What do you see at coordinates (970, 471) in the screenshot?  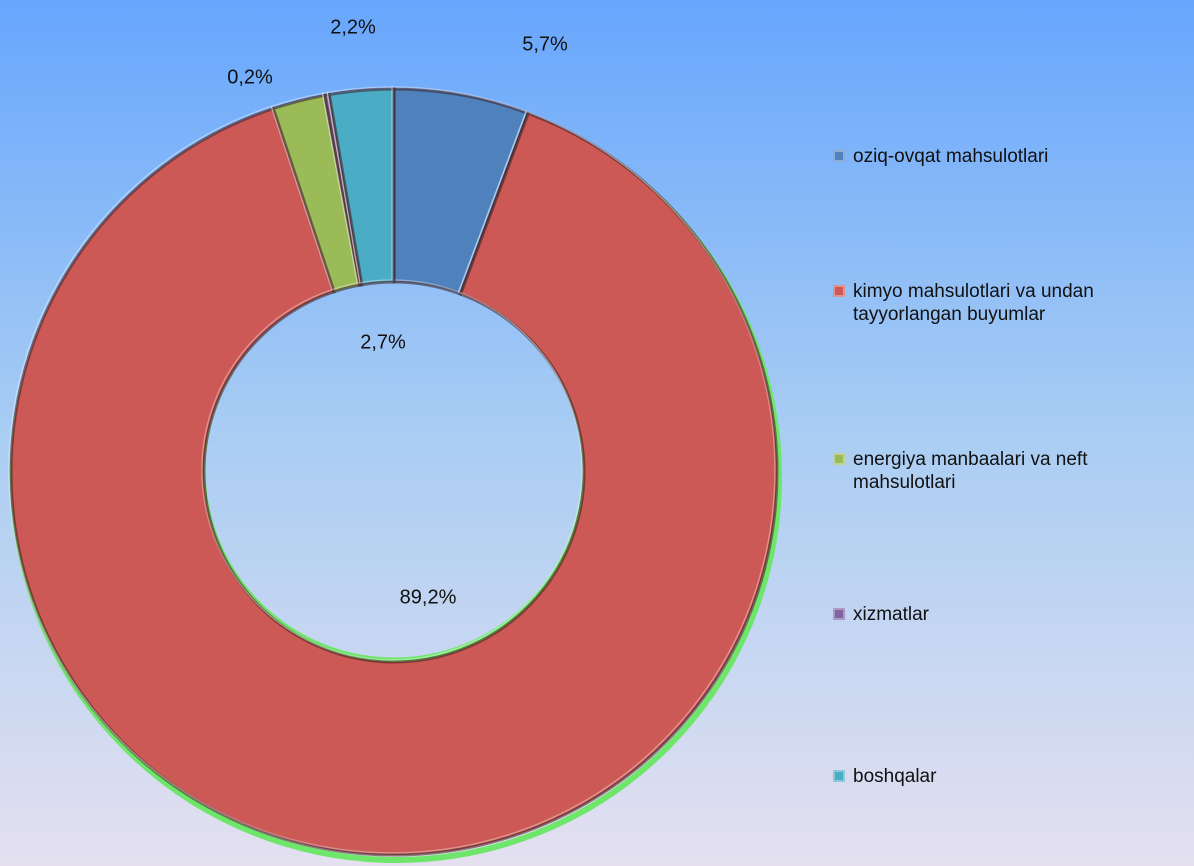 I see `legend-label: energiya manbaalari va neft mahsulotlari` at bounding box center [970, 471].